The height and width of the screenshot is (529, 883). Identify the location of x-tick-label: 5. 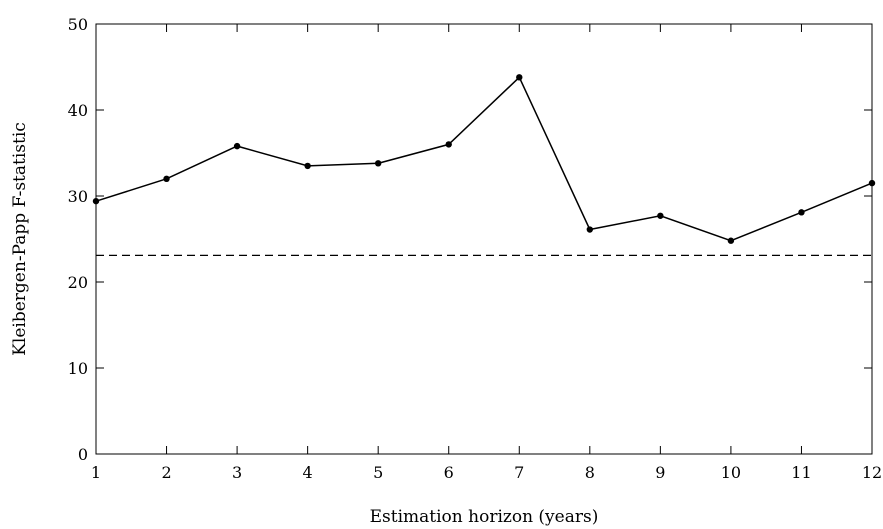
(378, 472).